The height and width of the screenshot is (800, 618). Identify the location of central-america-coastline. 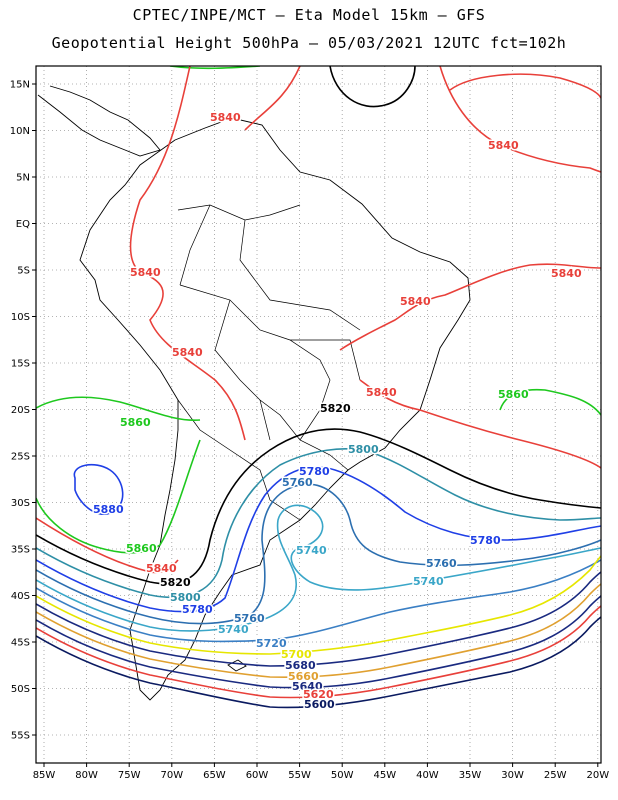
(99, 121).